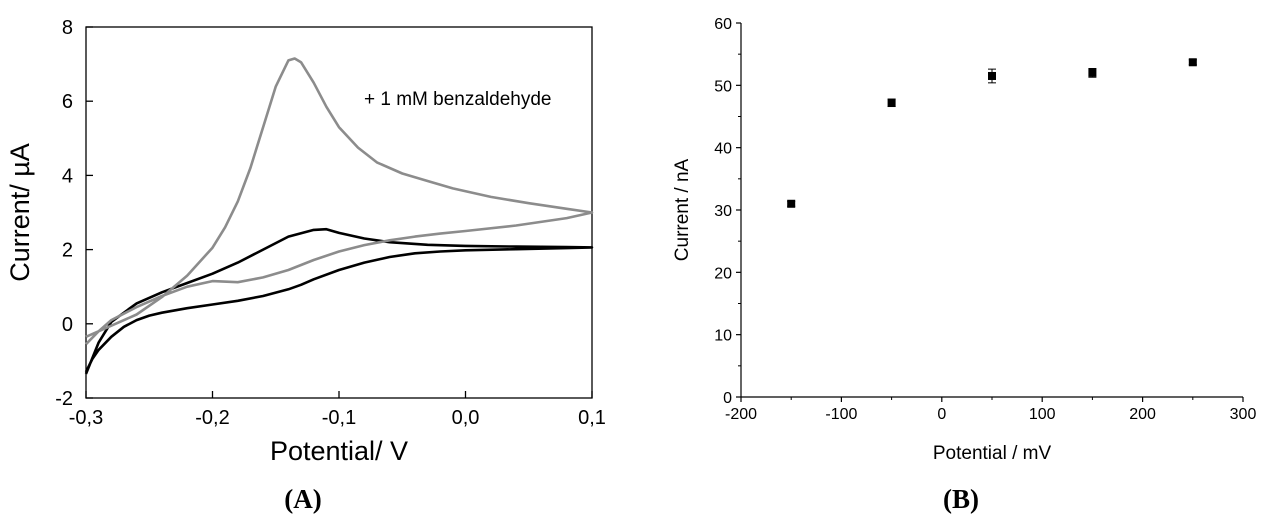 The image size is (1262, 522). What do you see at coordinates (723, 86) in the screenshot?
I see `y-tick-label-b: 50` at bounding box center [723, 86].